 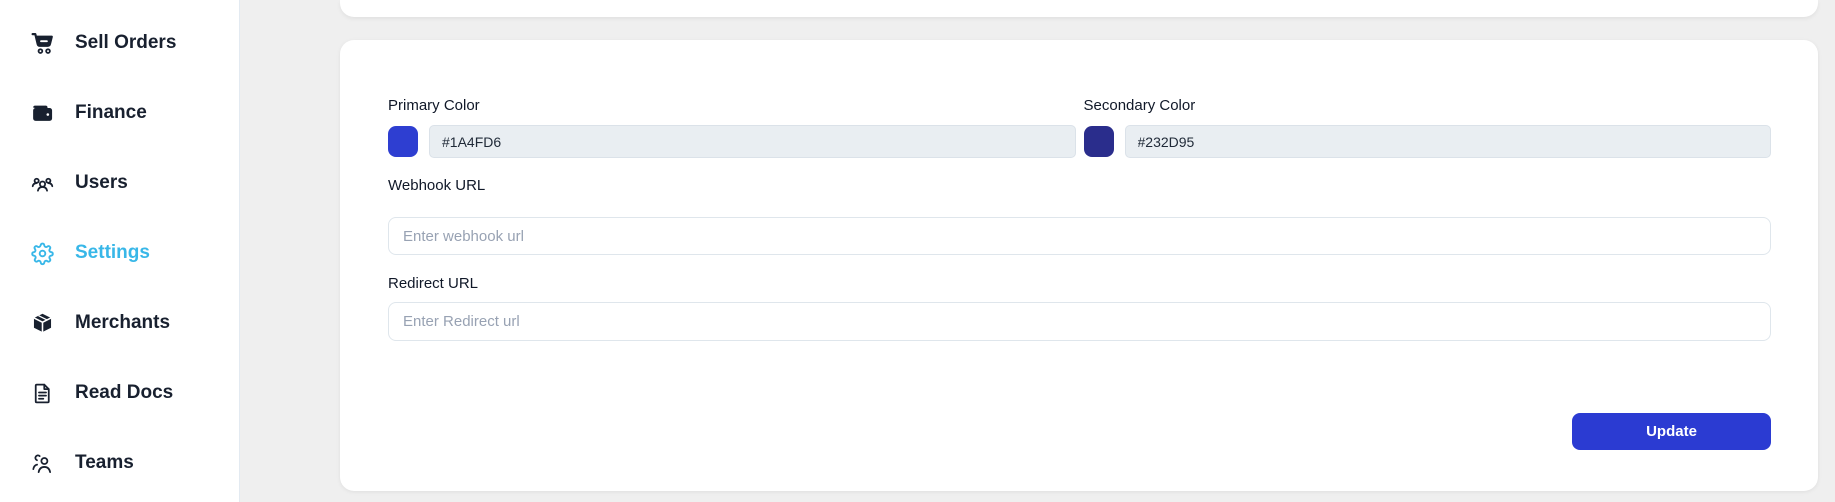 I want to click on sidebar-item-label: Settings, so click(x=112, y=252).